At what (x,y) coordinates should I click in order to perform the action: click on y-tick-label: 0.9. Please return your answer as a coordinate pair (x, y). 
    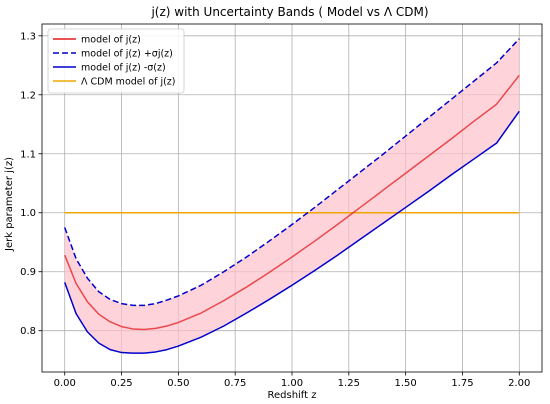
    Looking at the image, I should click on (28, 272).